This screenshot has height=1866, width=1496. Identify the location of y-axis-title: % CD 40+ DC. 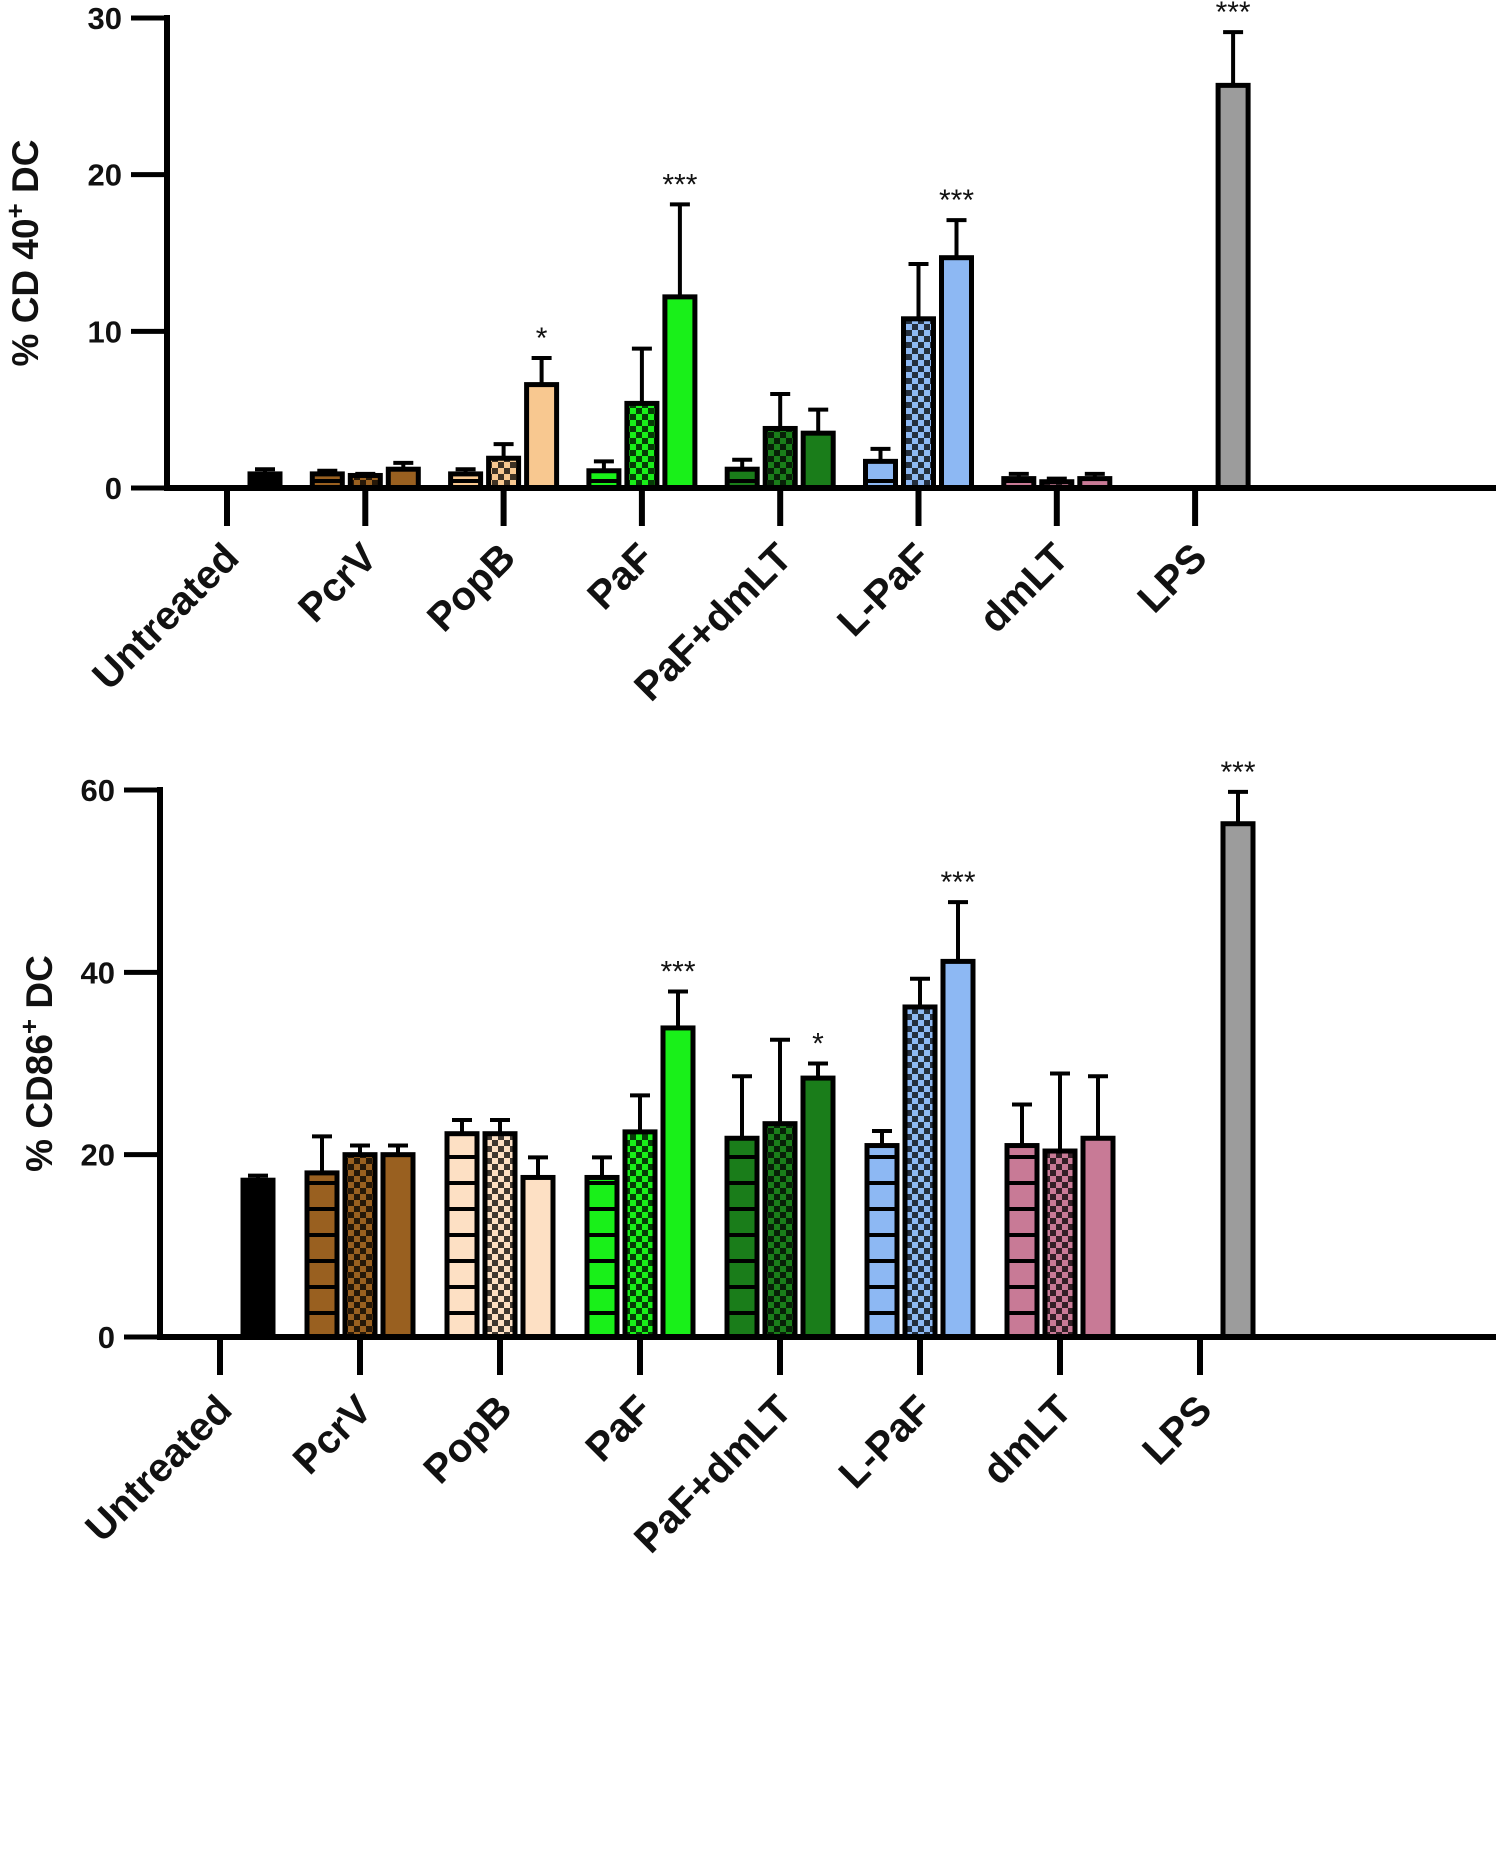
(23, 253).